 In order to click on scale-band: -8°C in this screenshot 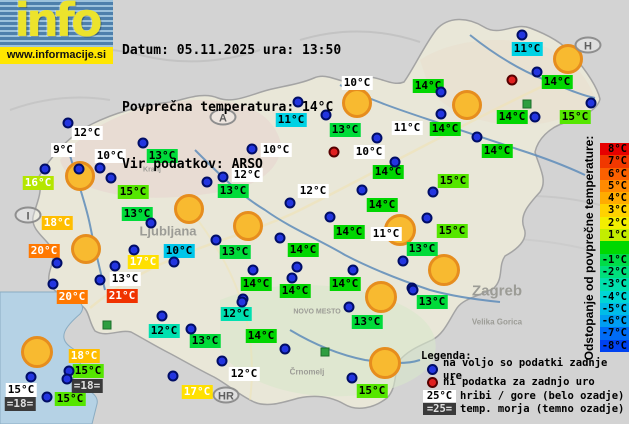, I will do `click(614, 346)`.